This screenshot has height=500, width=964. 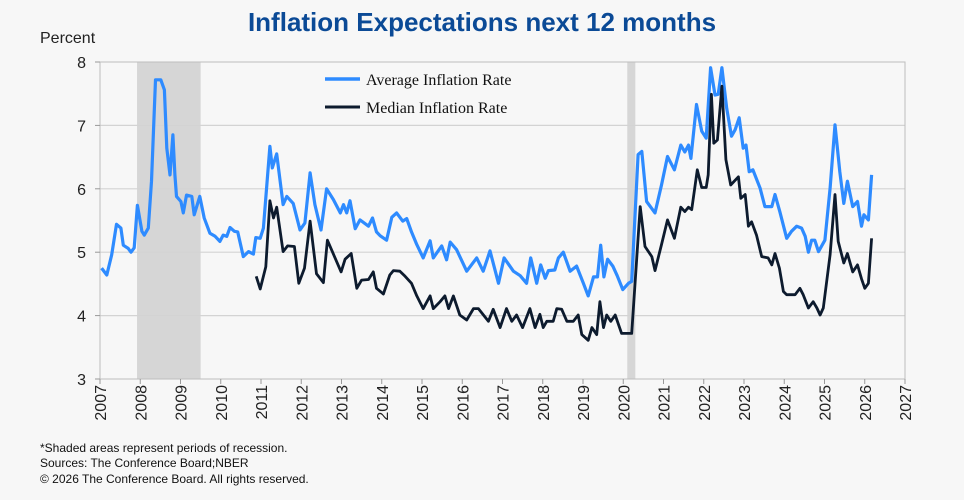 I want to click on x-tick-label: 2022, so click(x=705, y=403).